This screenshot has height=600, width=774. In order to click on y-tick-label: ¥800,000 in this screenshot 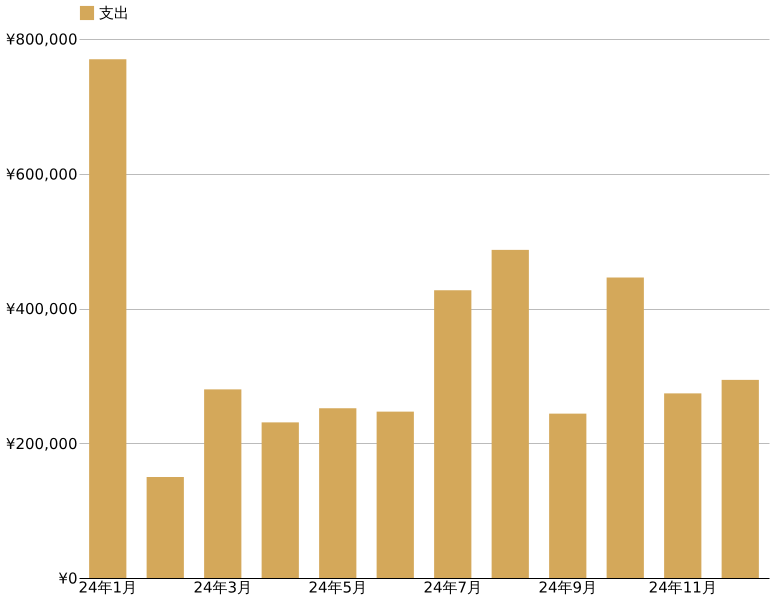, I will do `click(42, 39)`.